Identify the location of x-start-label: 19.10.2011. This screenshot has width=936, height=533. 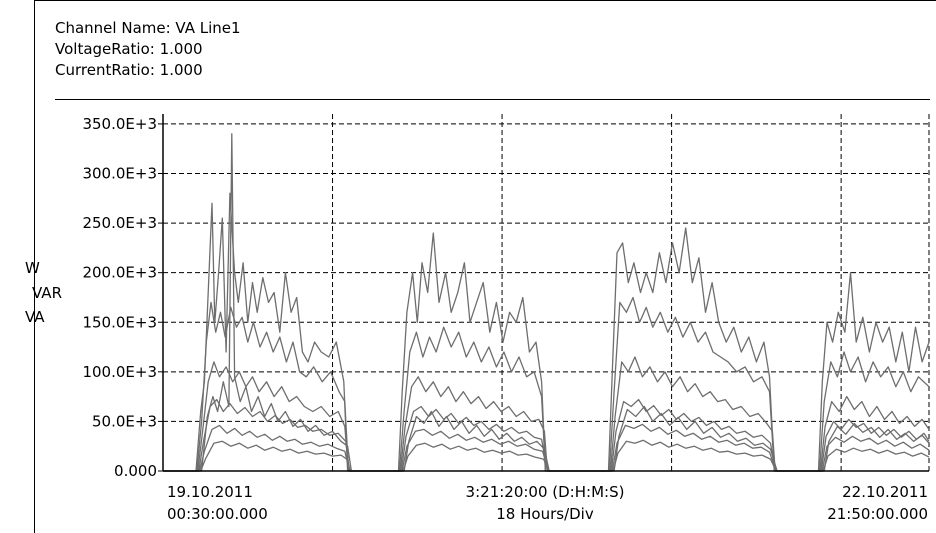
(210, 492).